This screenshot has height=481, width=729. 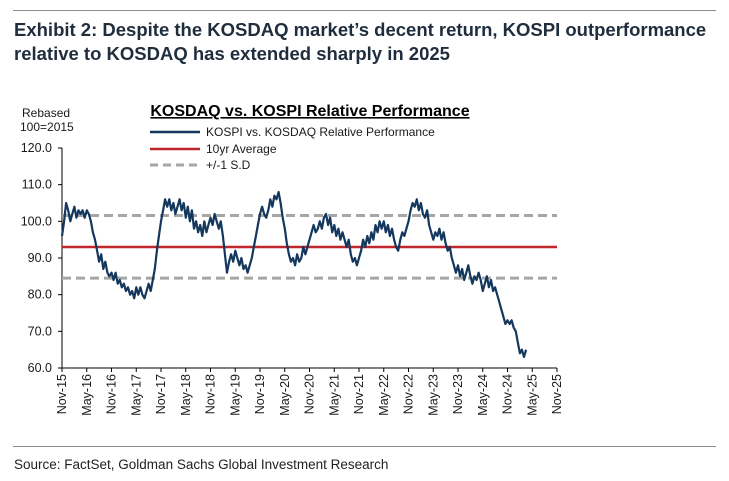 I want to click on x-tick-label: Nov-22, so click(x=409, y=394).